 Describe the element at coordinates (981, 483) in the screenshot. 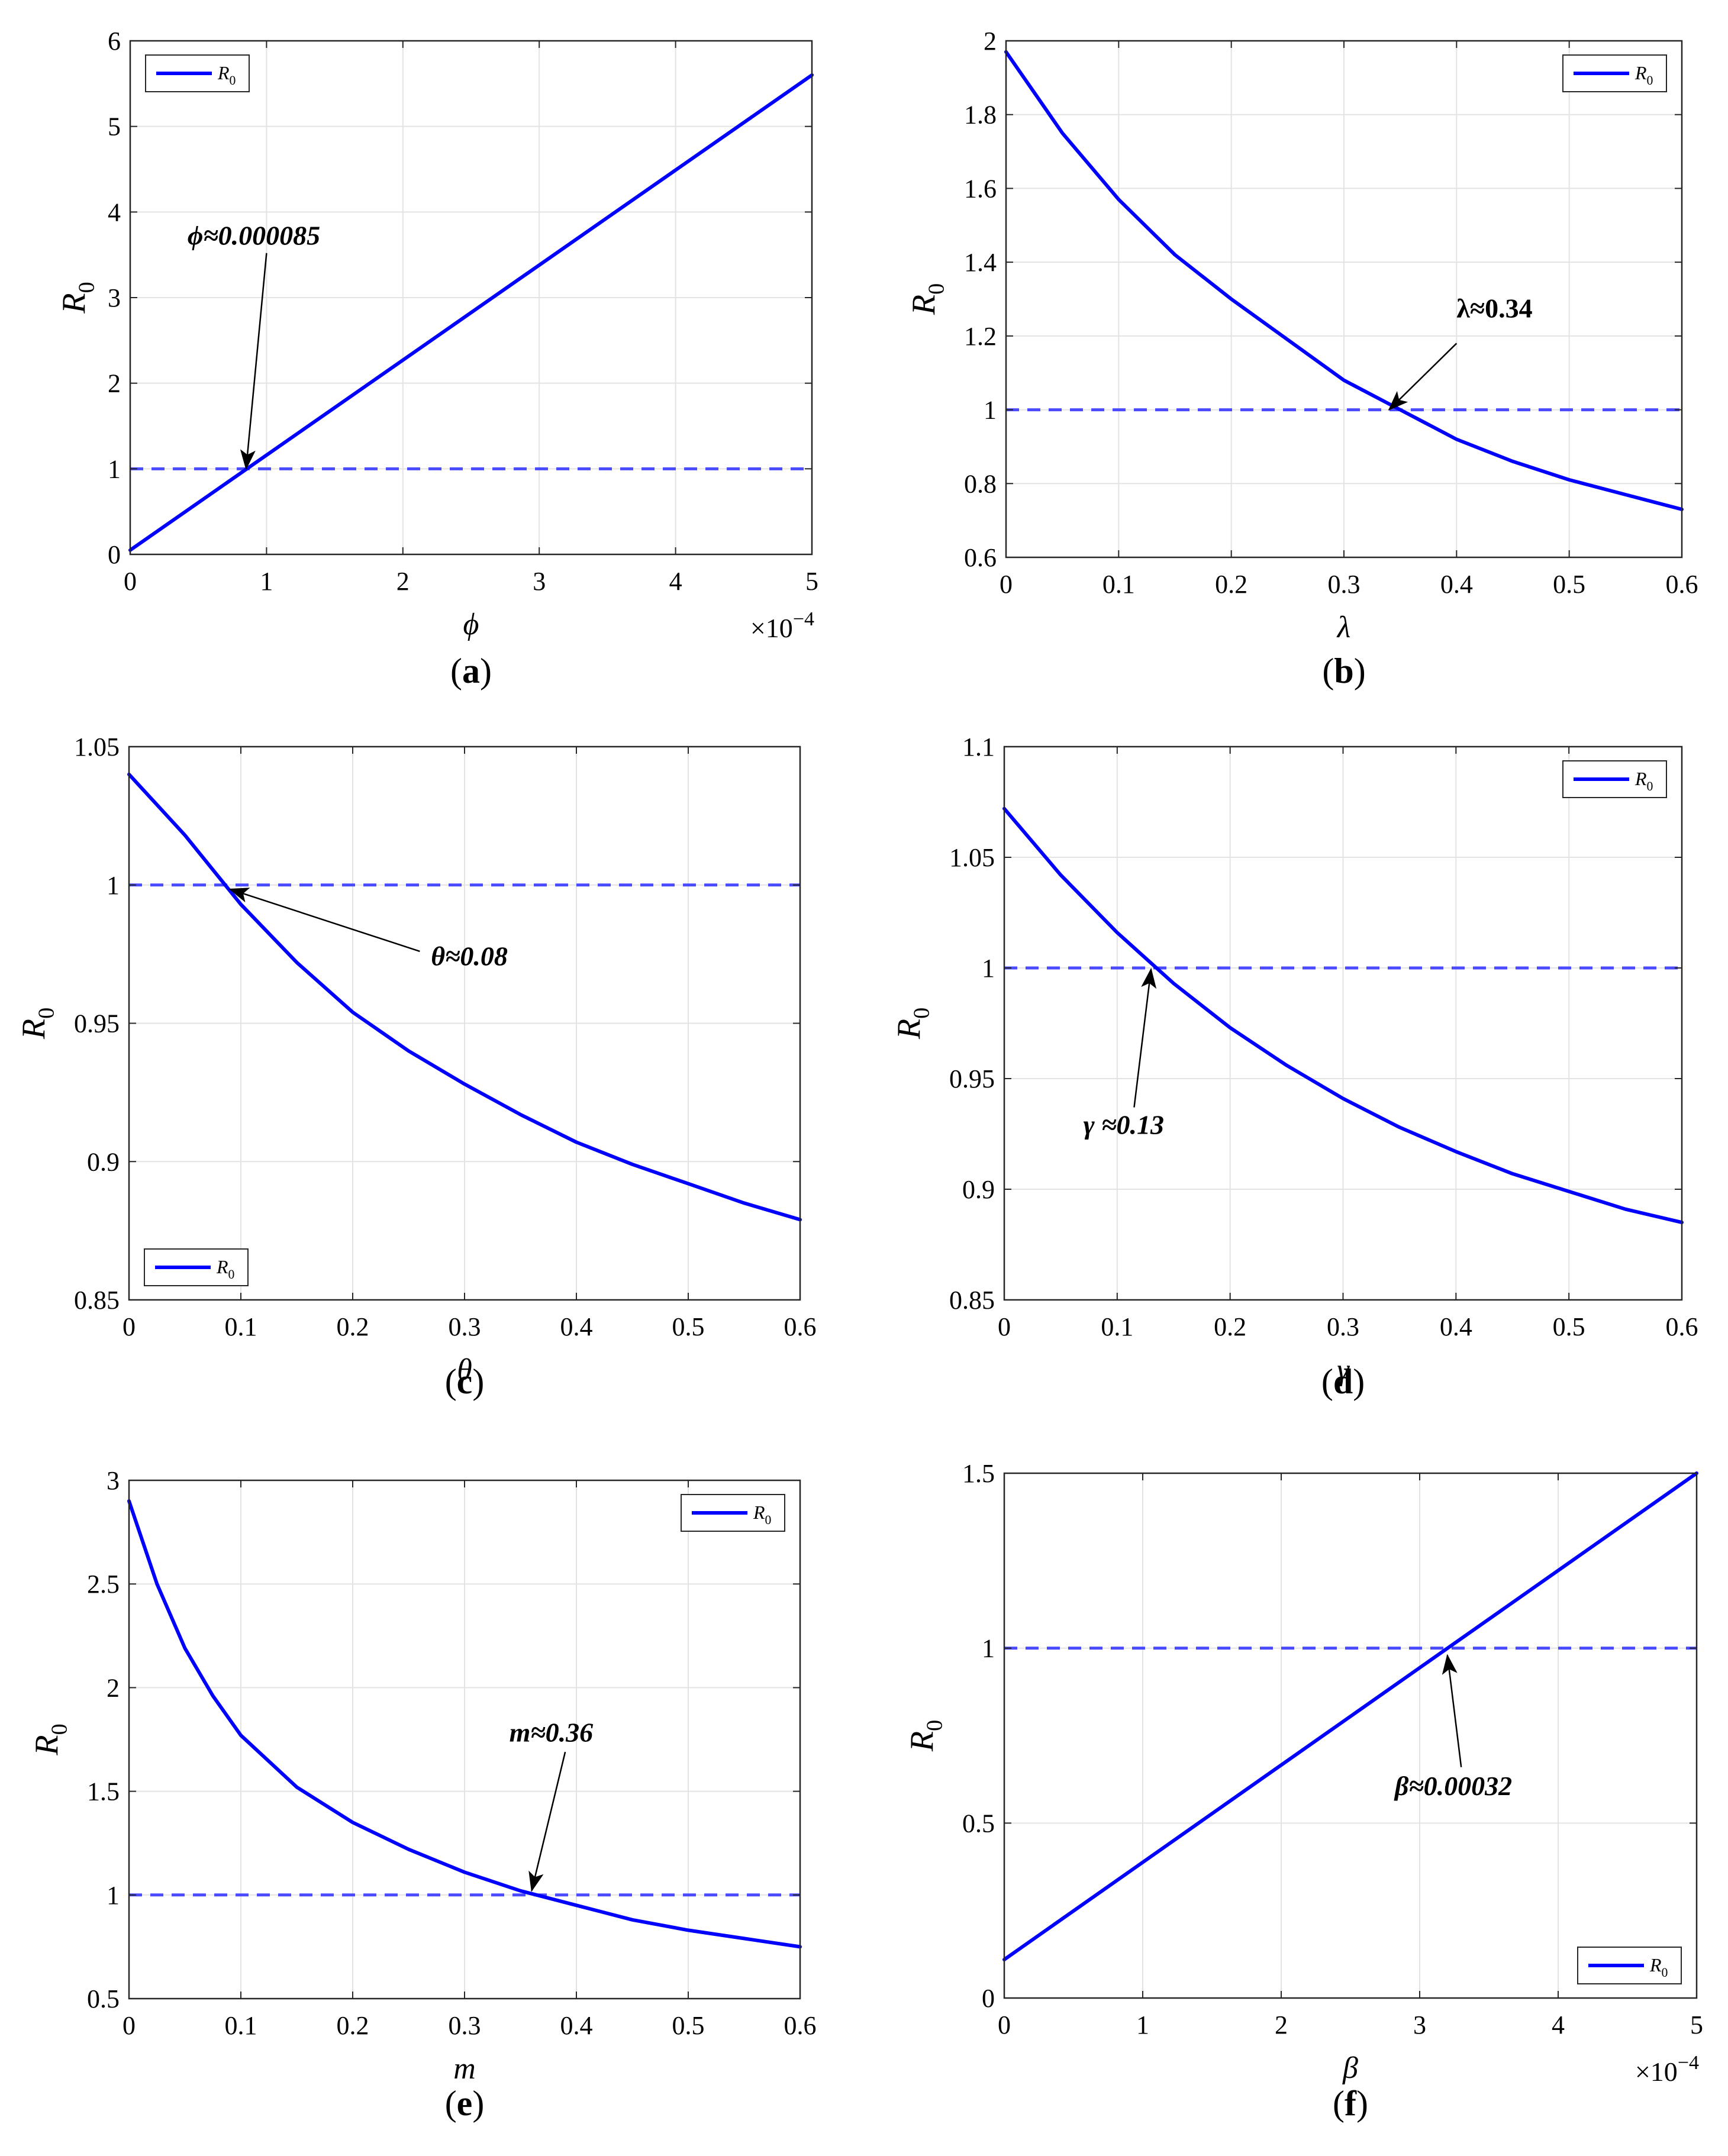

I see `y-tick-label: 0.8` at that location.